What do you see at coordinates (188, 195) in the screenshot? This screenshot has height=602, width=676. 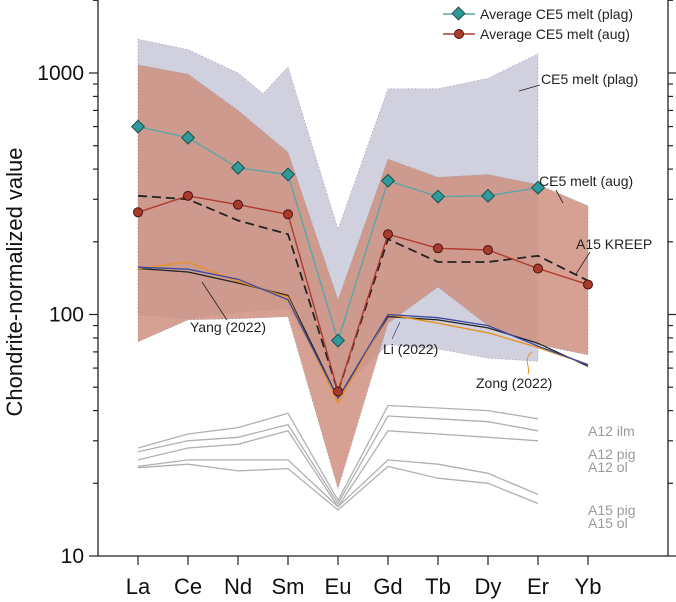 I see `point-average-ce5-melt-aug-ce` at bounding box center [188, 195].